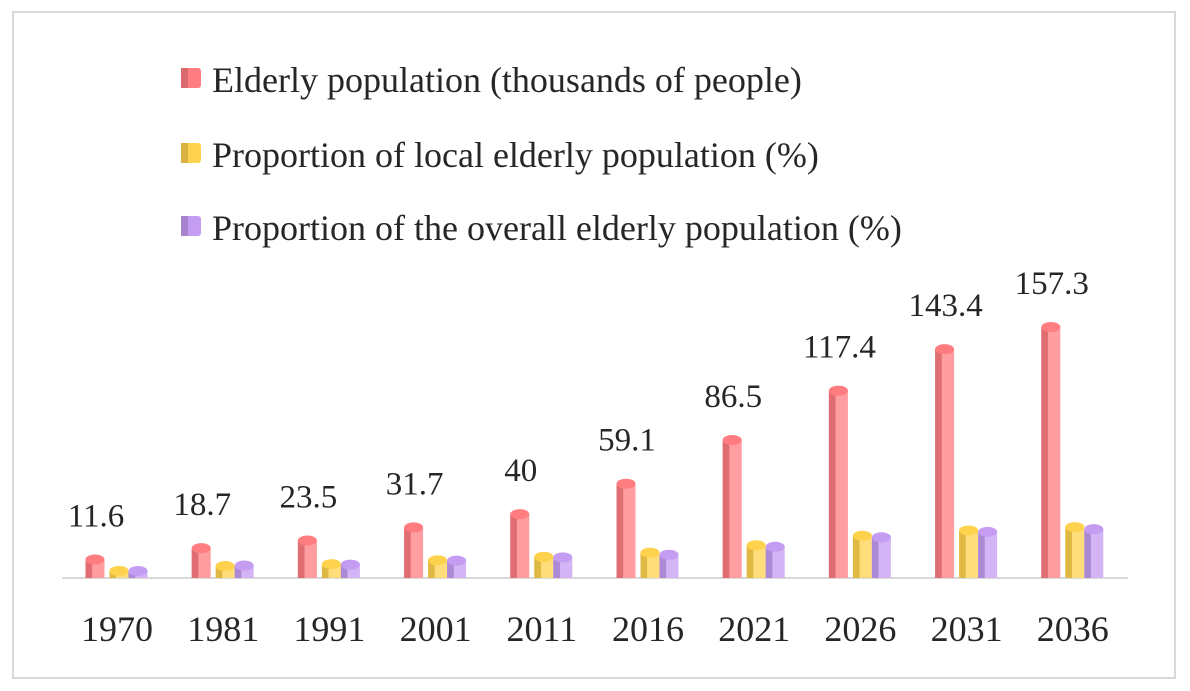  What do you see at coordinates (329, 629) in the screenshot?
I see `x-tick-1991: 1991` at bounding box center [329, 629].